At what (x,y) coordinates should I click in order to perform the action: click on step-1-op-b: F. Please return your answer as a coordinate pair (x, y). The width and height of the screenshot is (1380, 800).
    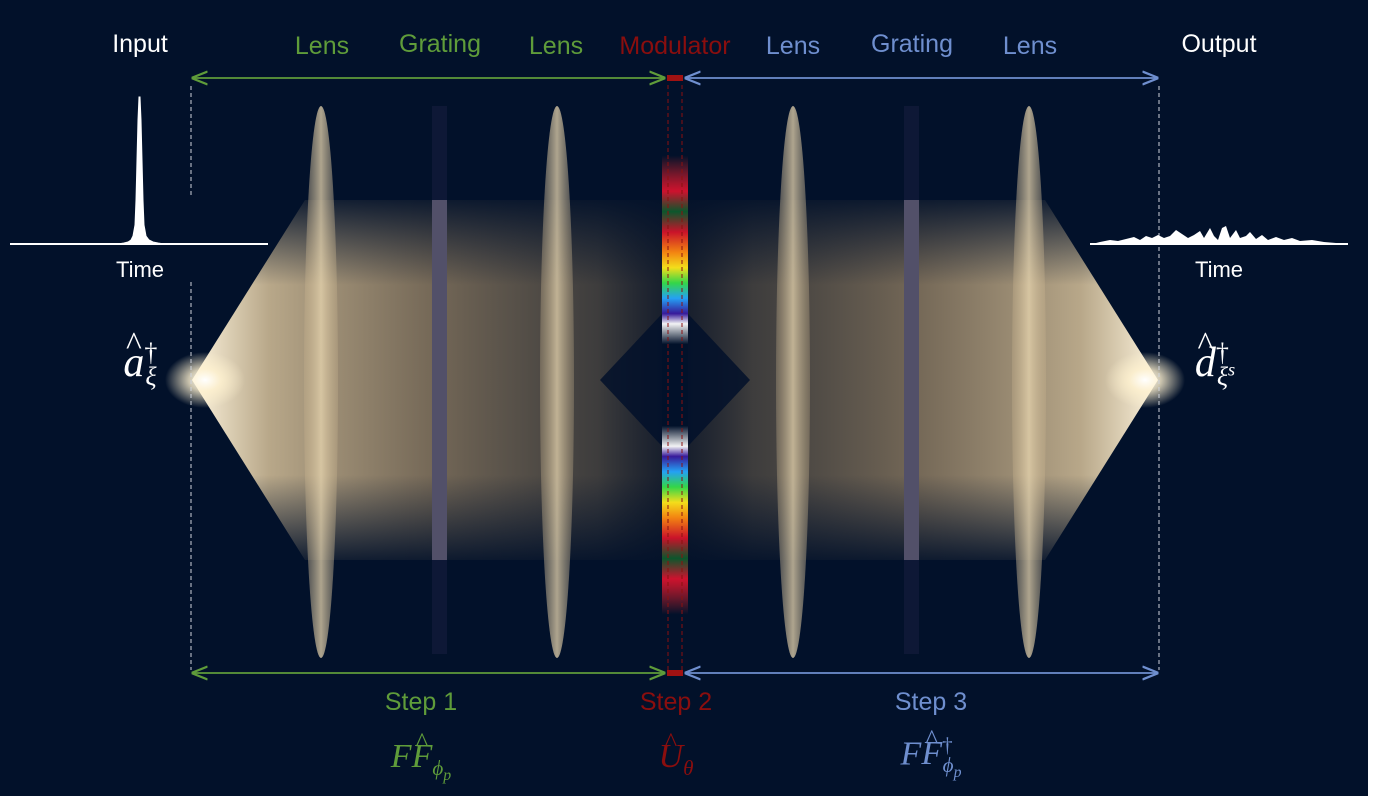
    Looking at the image, I should click on (422, 757).